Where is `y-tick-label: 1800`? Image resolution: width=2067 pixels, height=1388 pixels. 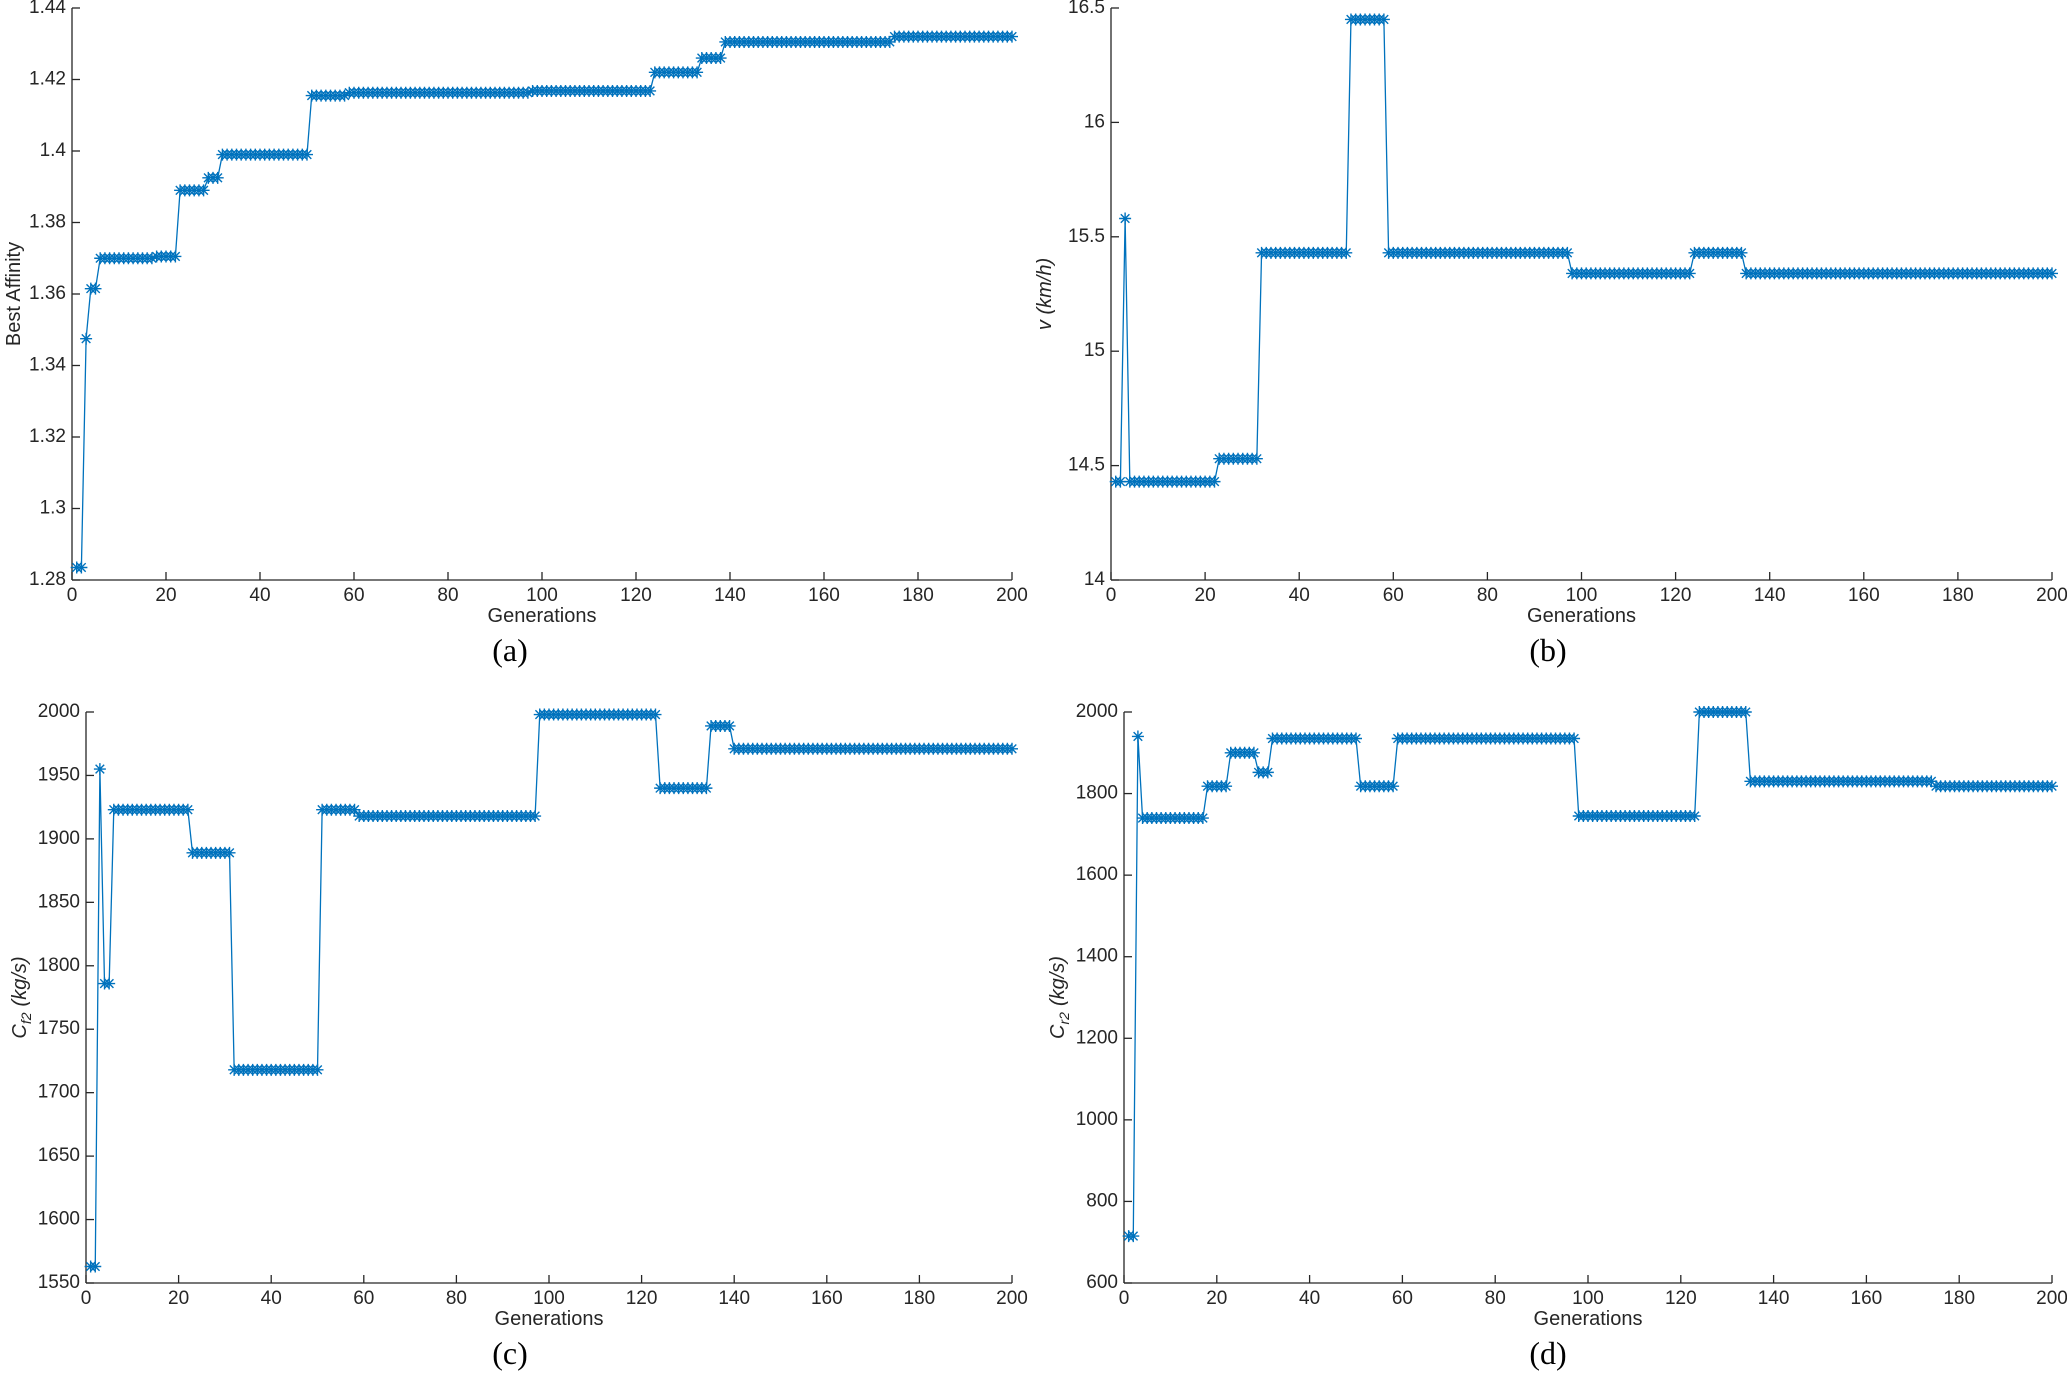 y-tick-label: 1800 is located at coordinates (1097, 793).